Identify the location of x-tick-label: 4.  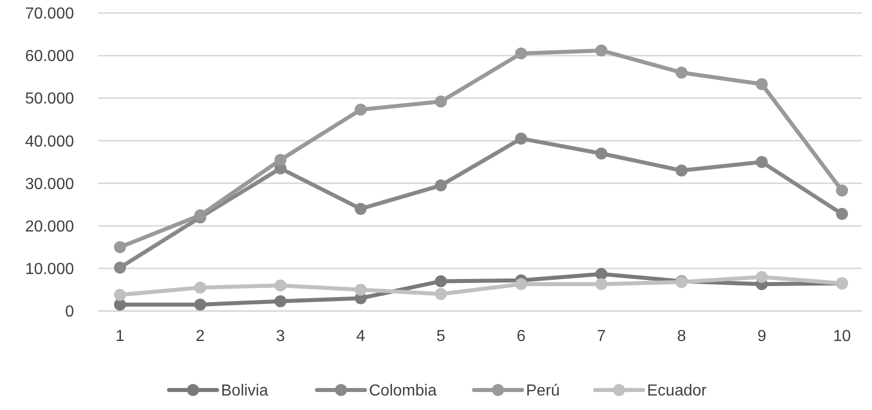
(361, 336).